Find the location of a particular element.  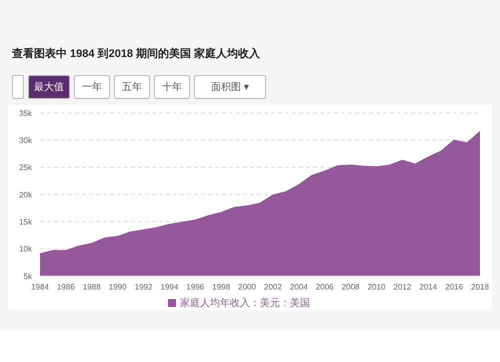

x-tick-label: 1988 is located at coordinates (92, 287).